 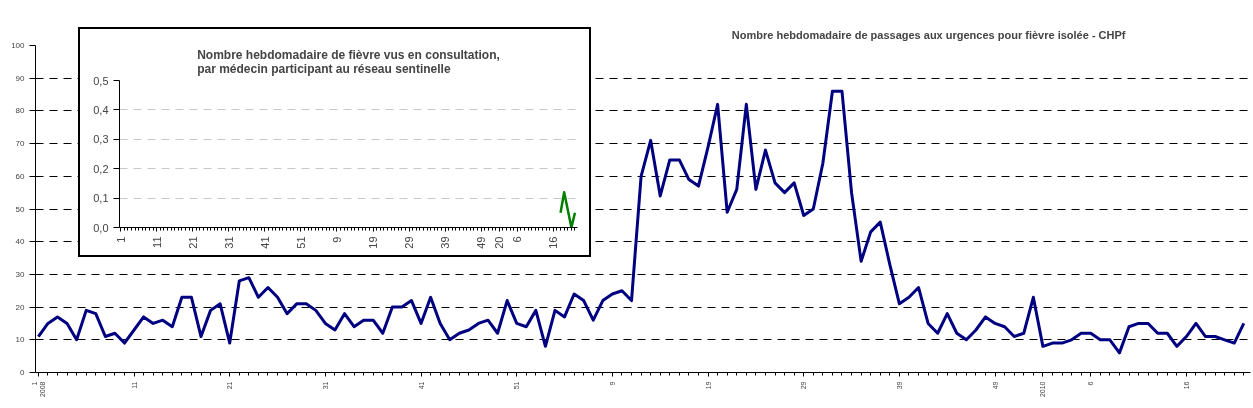 I want to click on y-tick-label: 30, so click(x=20, y=274).